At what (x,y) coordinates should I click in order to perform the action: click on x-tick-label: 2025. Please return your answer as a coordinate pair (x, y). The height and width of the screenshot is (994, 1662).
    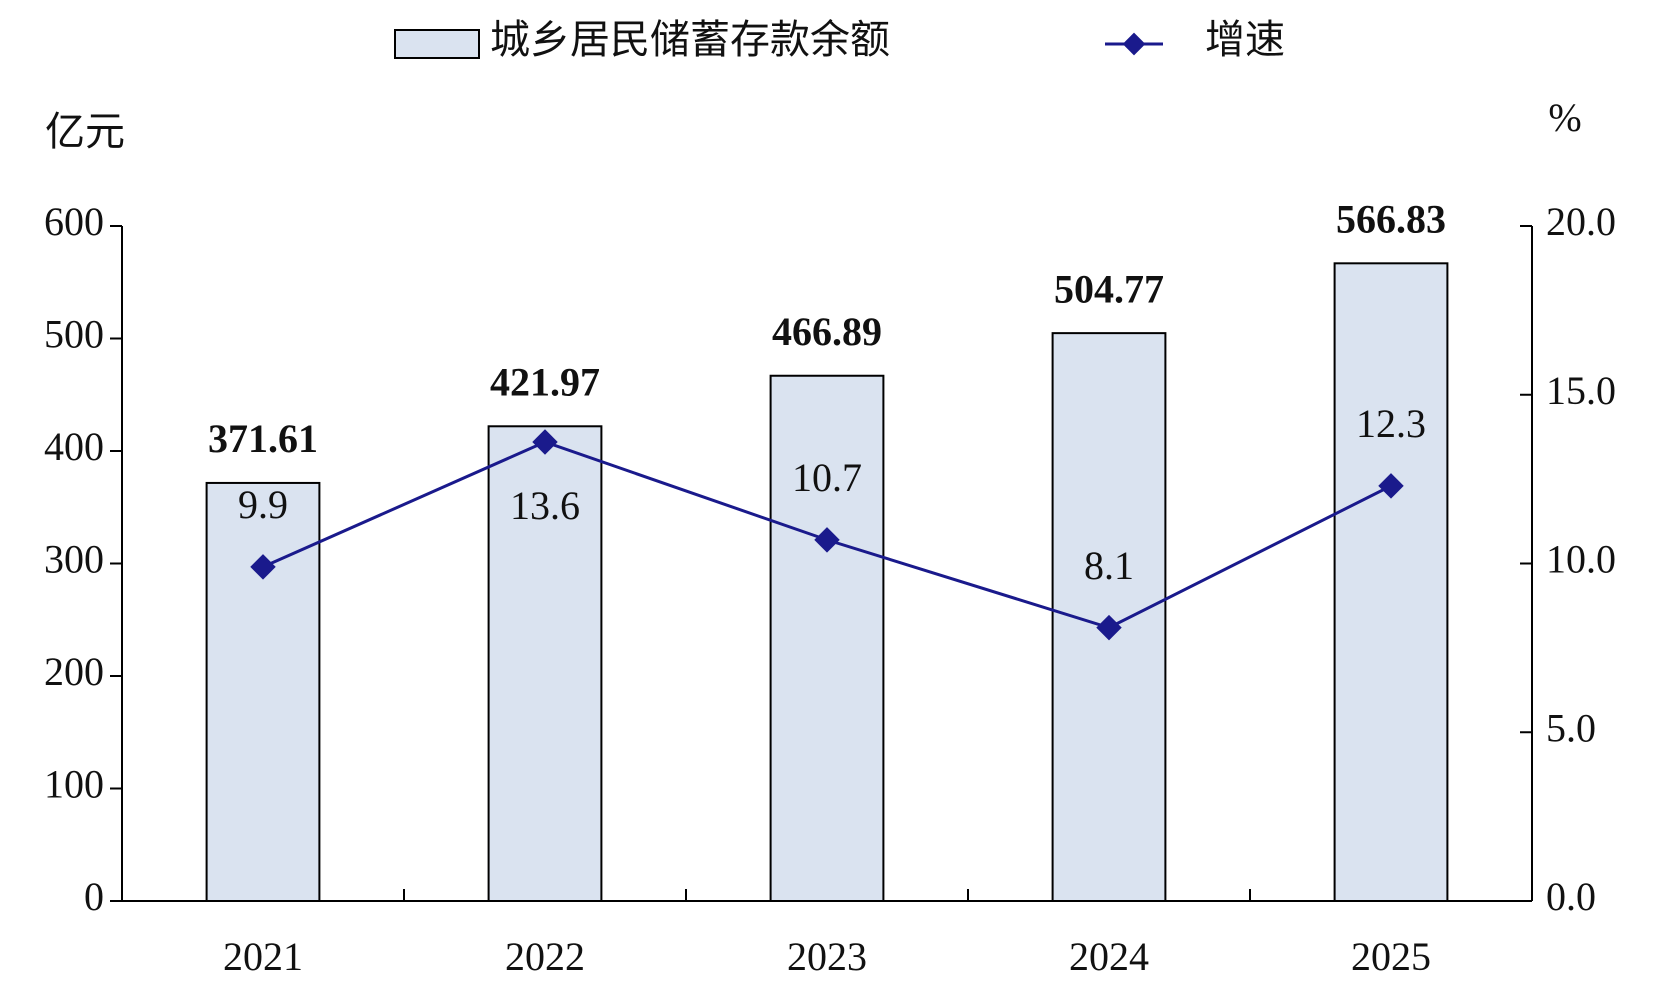
    Looking at the image, I should click on (1391, 956).